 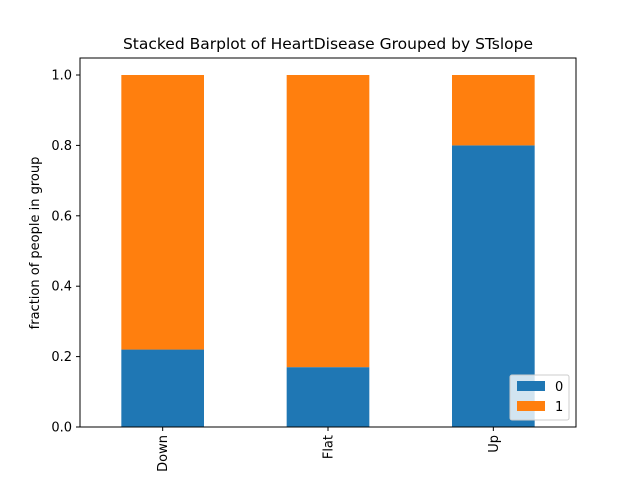 What do you see at coordinates (61, 76) in the screenshot?
I see `y-tick-label-5: 1.0` at bounding box center [61, 76].